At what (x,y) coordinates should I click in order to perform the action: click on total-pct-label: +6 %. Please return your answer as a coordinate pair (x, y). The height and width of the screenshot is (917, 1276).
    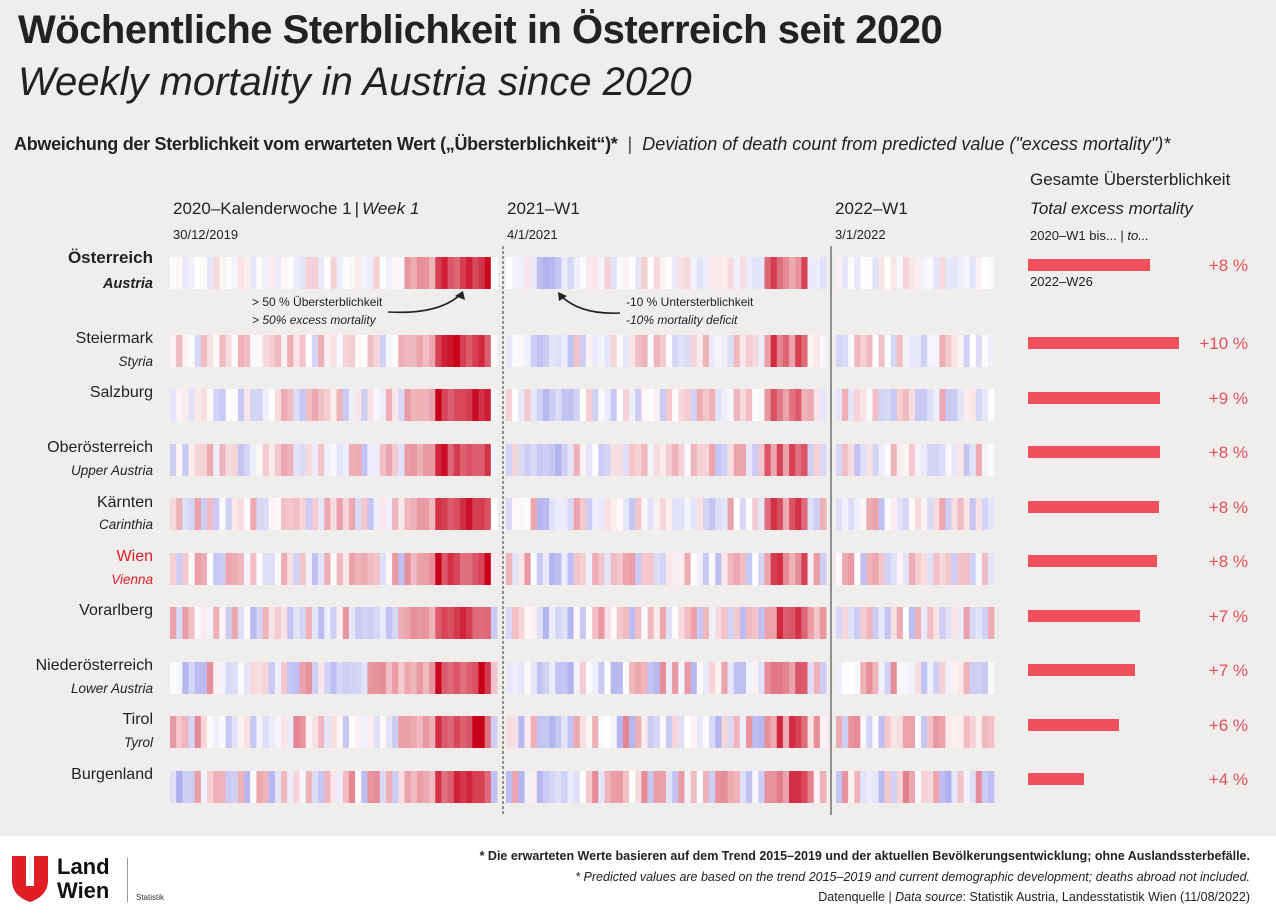
    Looking at the image, I should click on (1228, 725).